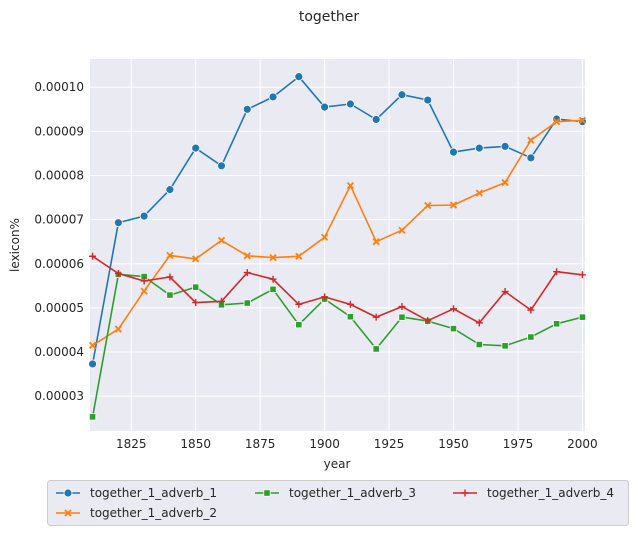 This screenshot has width=638, height=537. I want to click on legend-label: together_1_adverb_1, so click(153, 493).